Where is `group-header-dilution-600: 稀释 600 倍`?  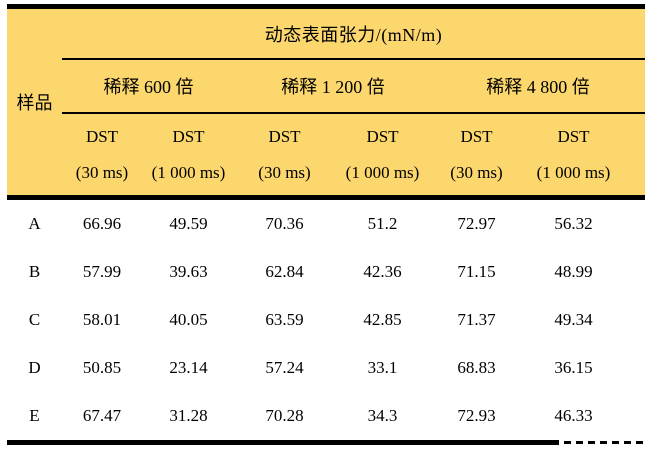
group-header-dilution-600: 稀释 600 倍 is located at coordinates (148, 86).